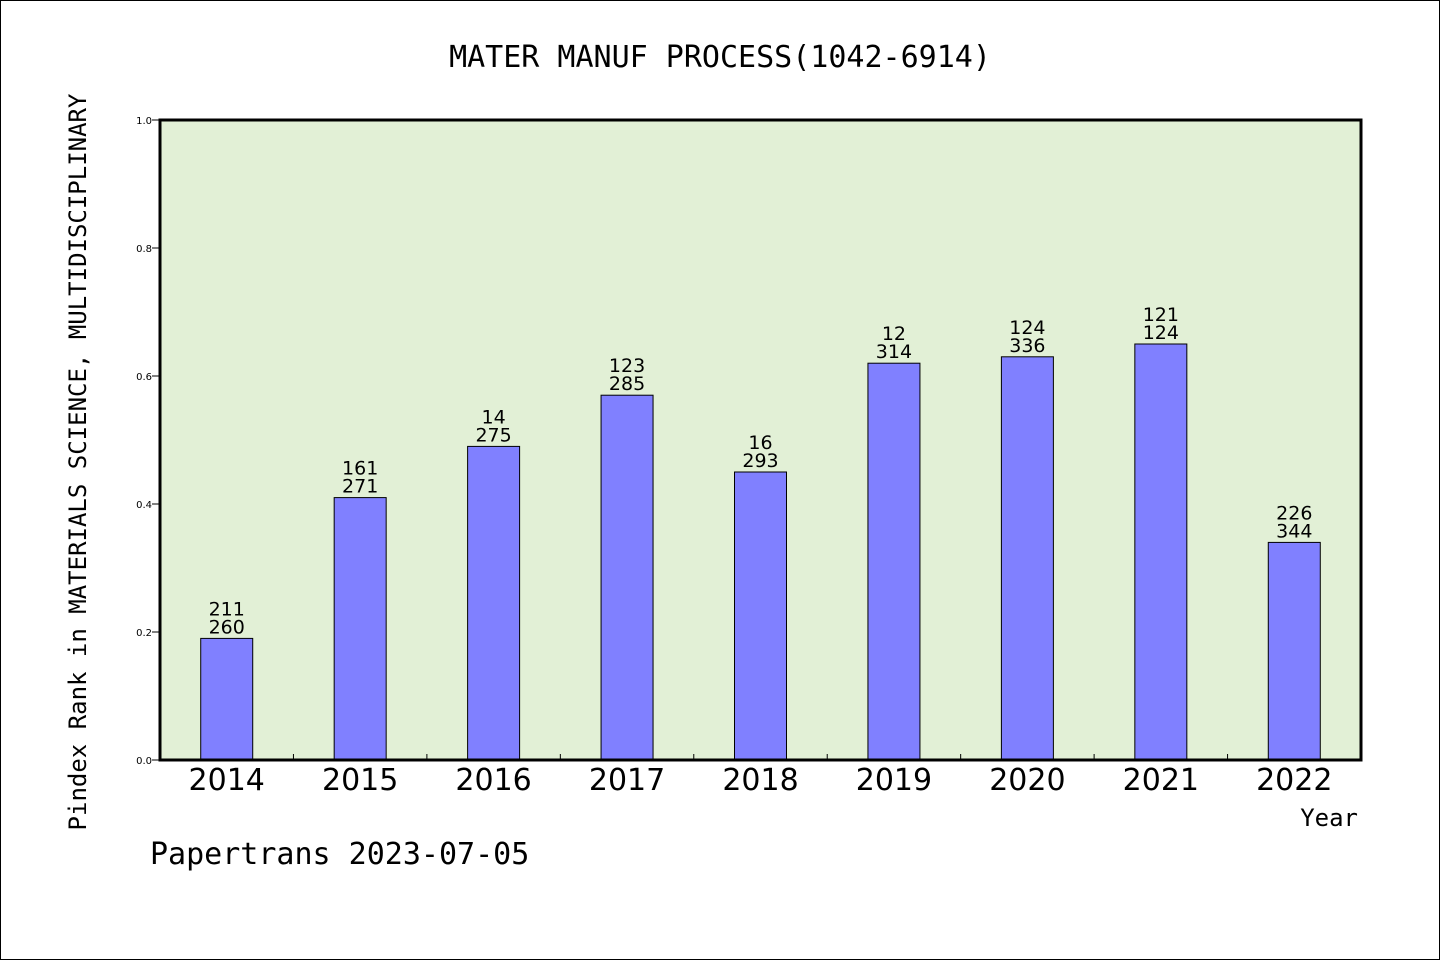 The height and width of the screenshot is (960, 1440). What do you see at coordinates (1027, 558) in the screenshot?
I see `bar-2020` at bounding box center [1027, 558].